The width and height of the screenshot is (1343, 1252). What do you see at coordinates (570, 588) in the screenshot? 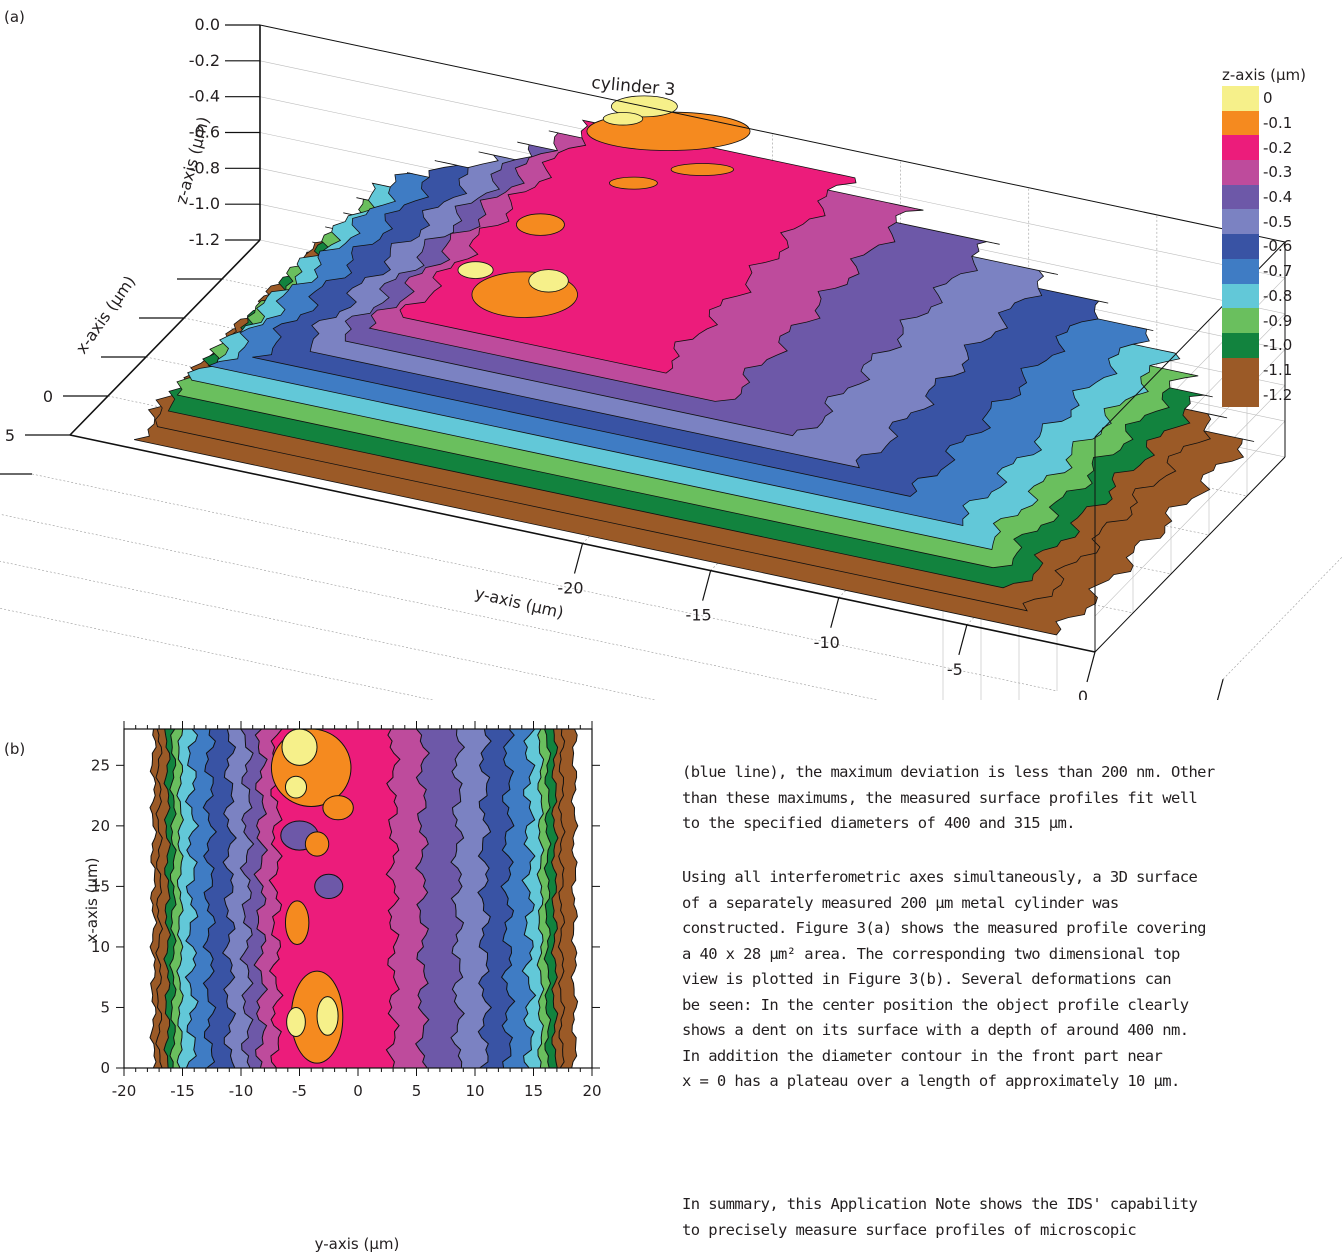
I see `y-tick-label: -20` at bounding box center [570, 588].